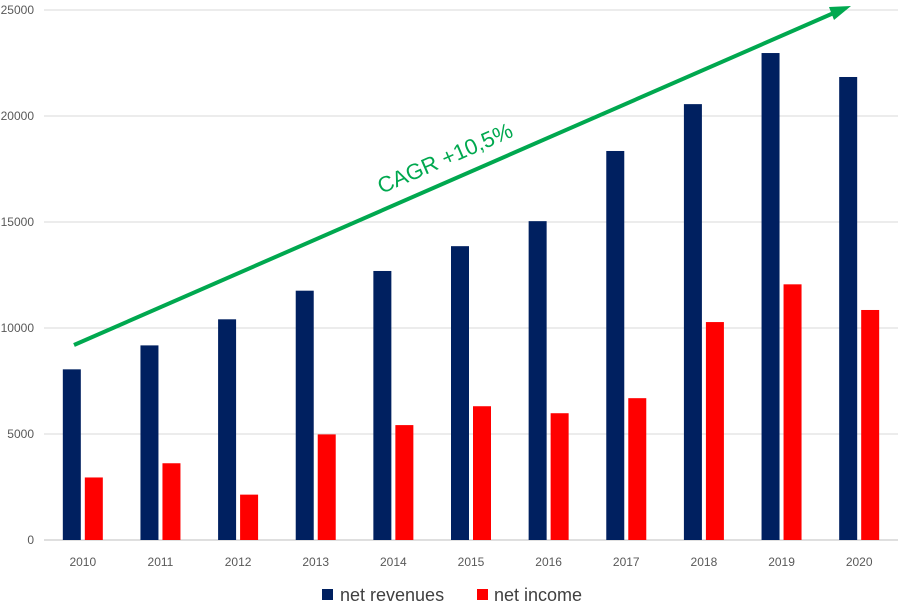  Describe the element at coordinates (161, 562) in the screenshot. I see `x-tick-label: 2011` at that location.